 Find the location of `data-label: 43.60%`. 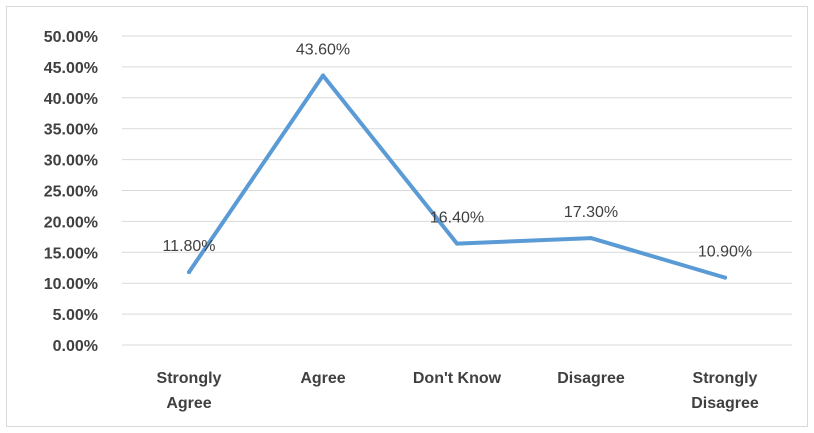

data-label: 43.60% is located at coordinates (323, 50).